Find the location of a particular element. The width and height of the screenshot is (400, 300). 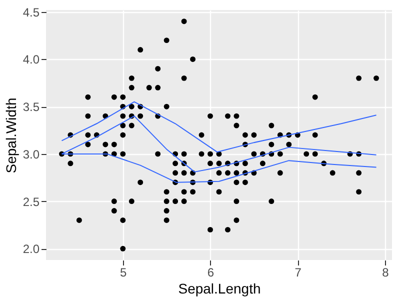

x-tick-label: 8 is located at coordinates (386, 273).